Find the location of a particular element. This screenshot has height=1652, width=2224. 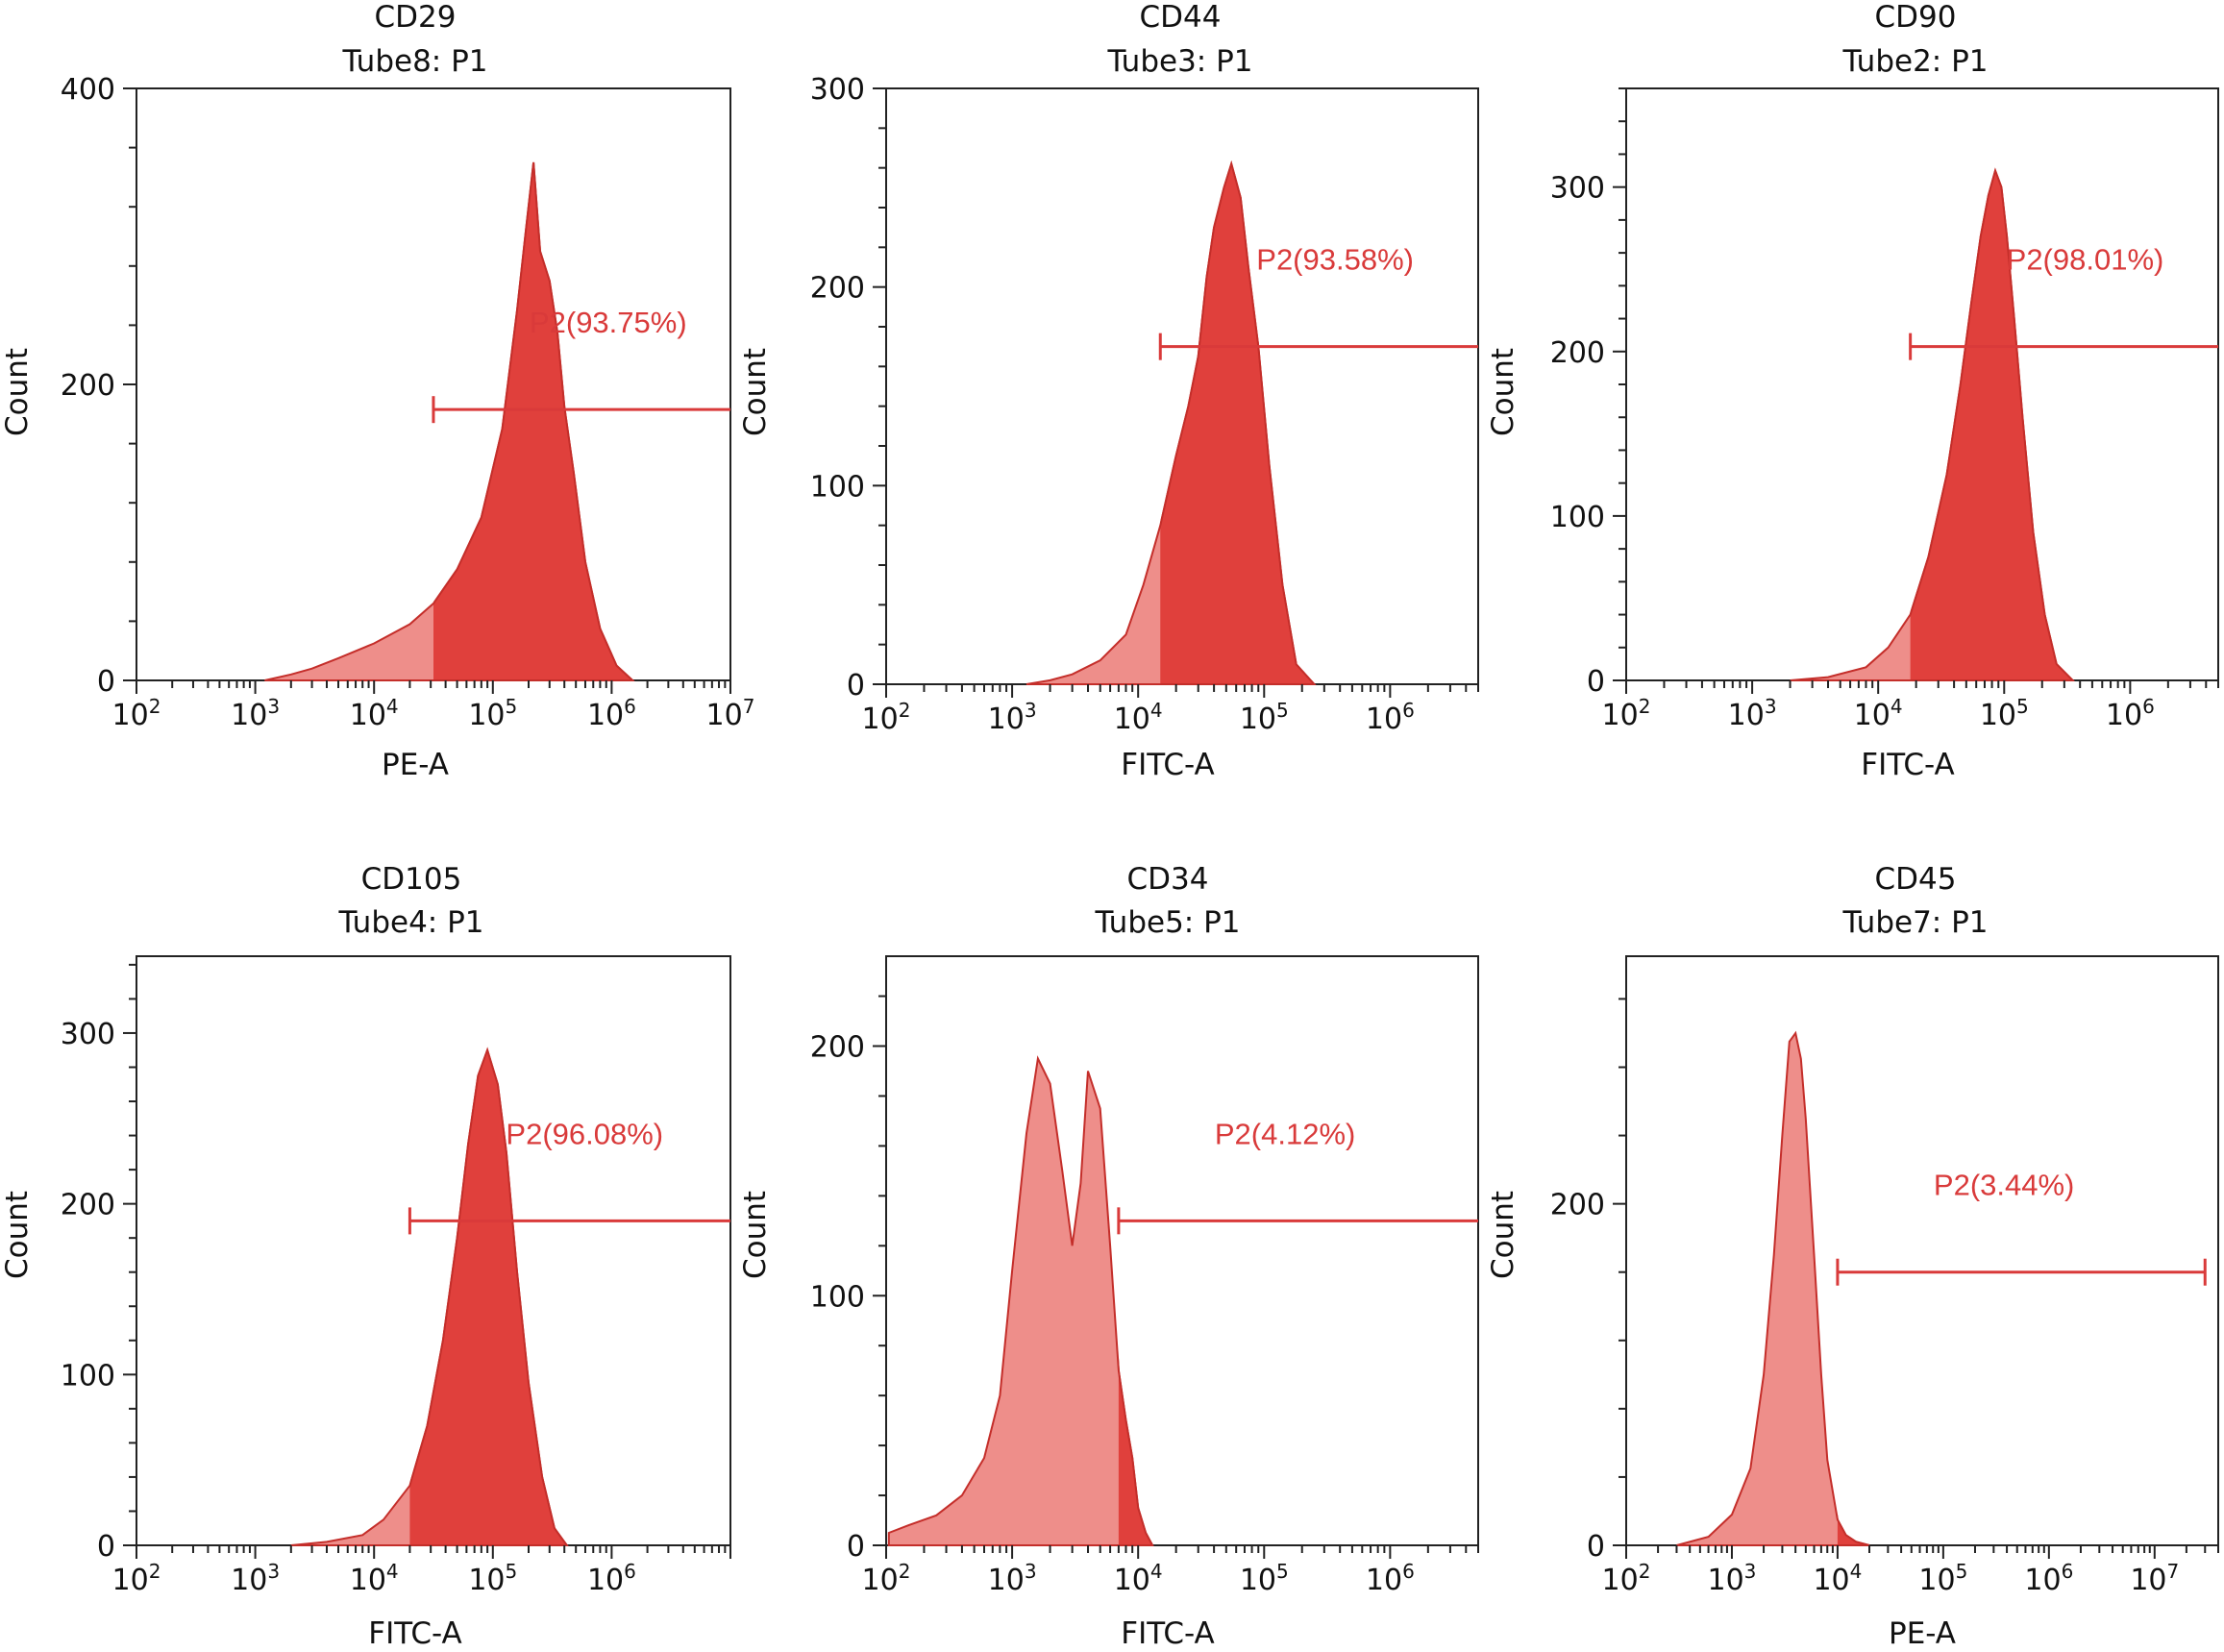

panel-title: CD34 is located at coordinates (1168, 879).